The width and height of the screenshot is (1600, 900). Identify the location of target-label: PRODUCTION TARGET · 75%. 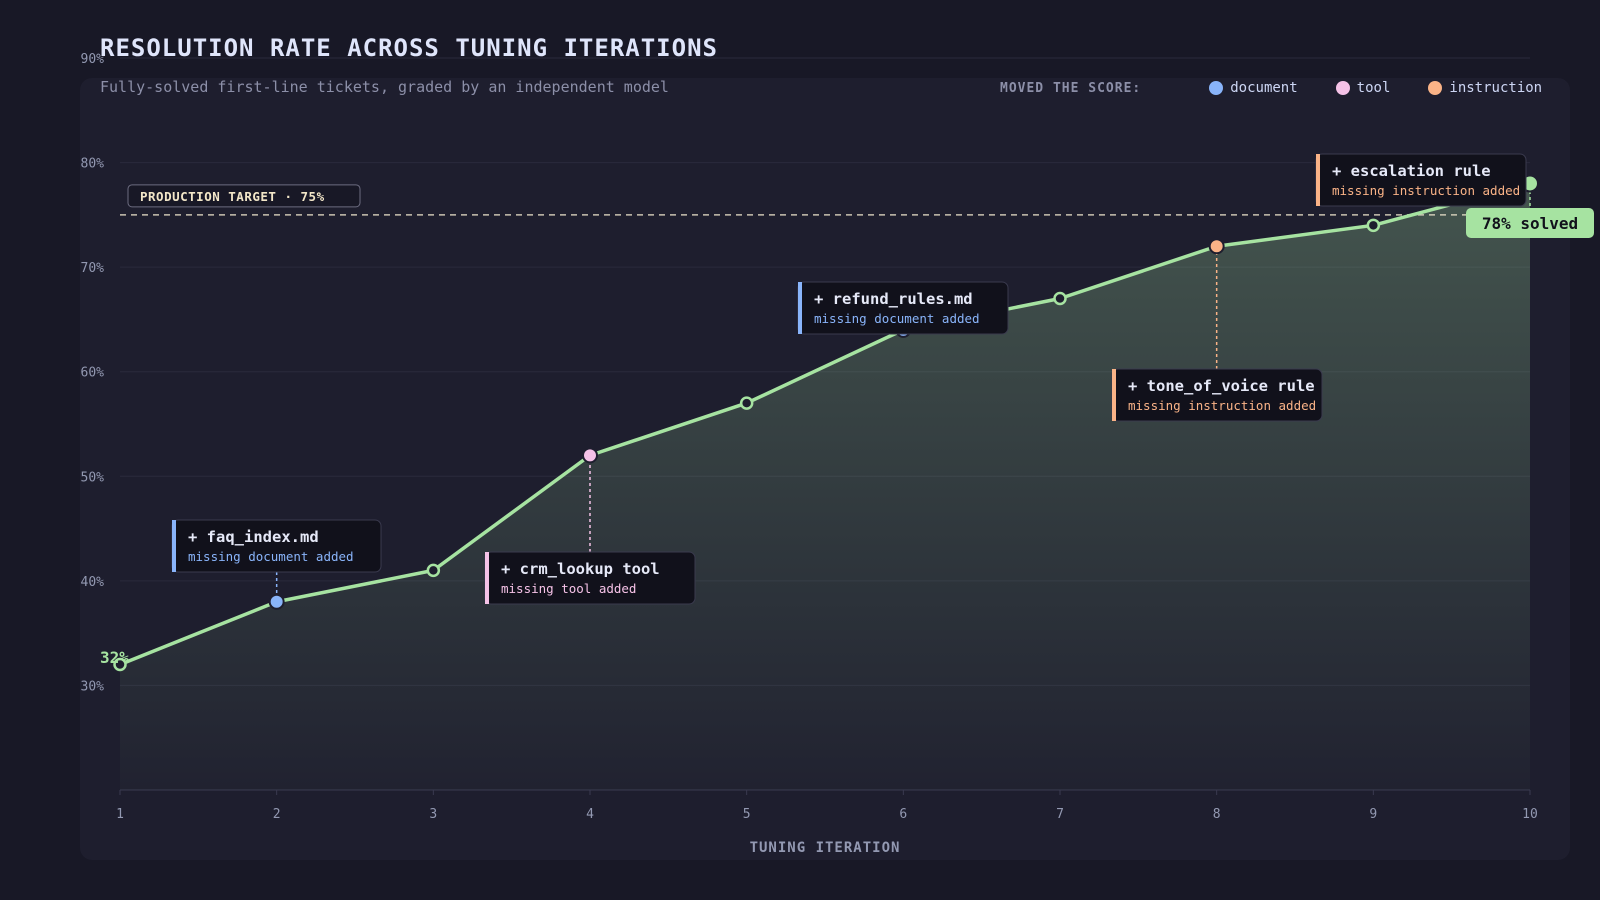
(232, 196).